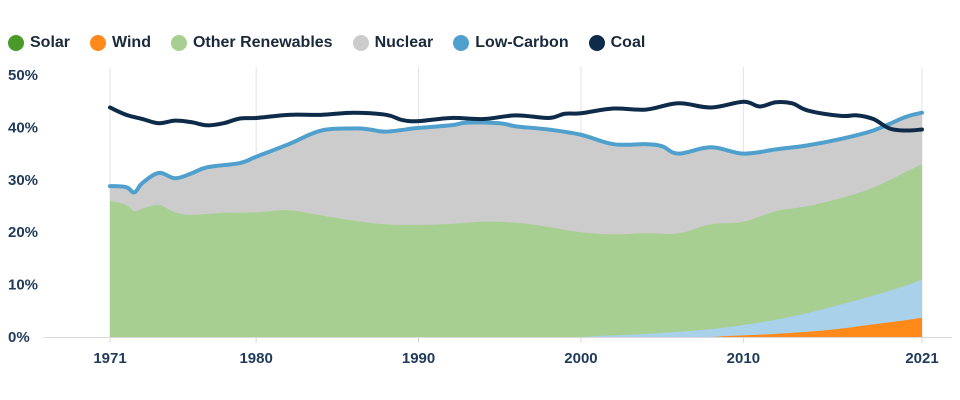 Image resolution: width=960 pixels, height=400 pixels. Describe the element at coordinates (23, 75) in the screenshot. I see `y-tick-label: 50%` at that location.